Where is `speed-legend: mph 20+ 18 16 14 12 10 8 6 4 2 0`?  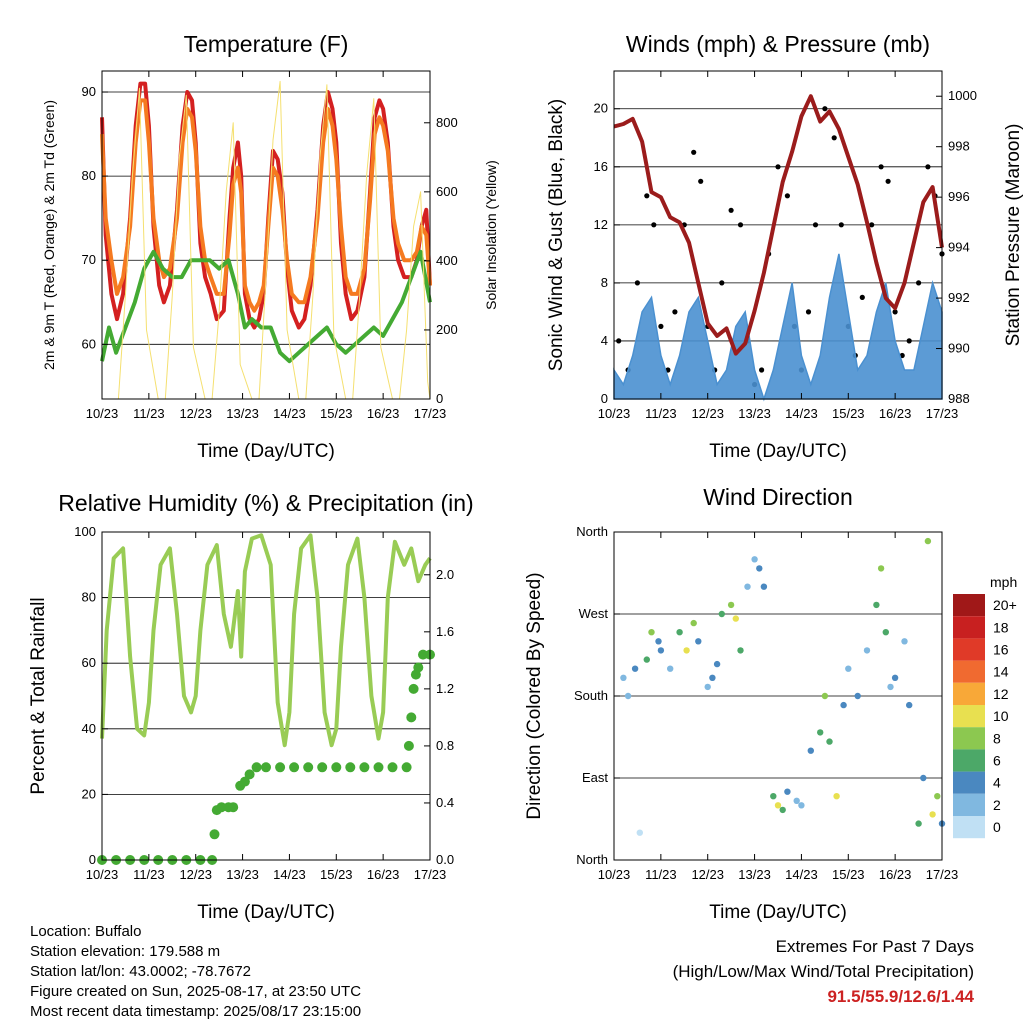 speed-legend: mph 20+ 18 16 14 12 10 8 6 4 2 0 is located at coordinates (985, 706).